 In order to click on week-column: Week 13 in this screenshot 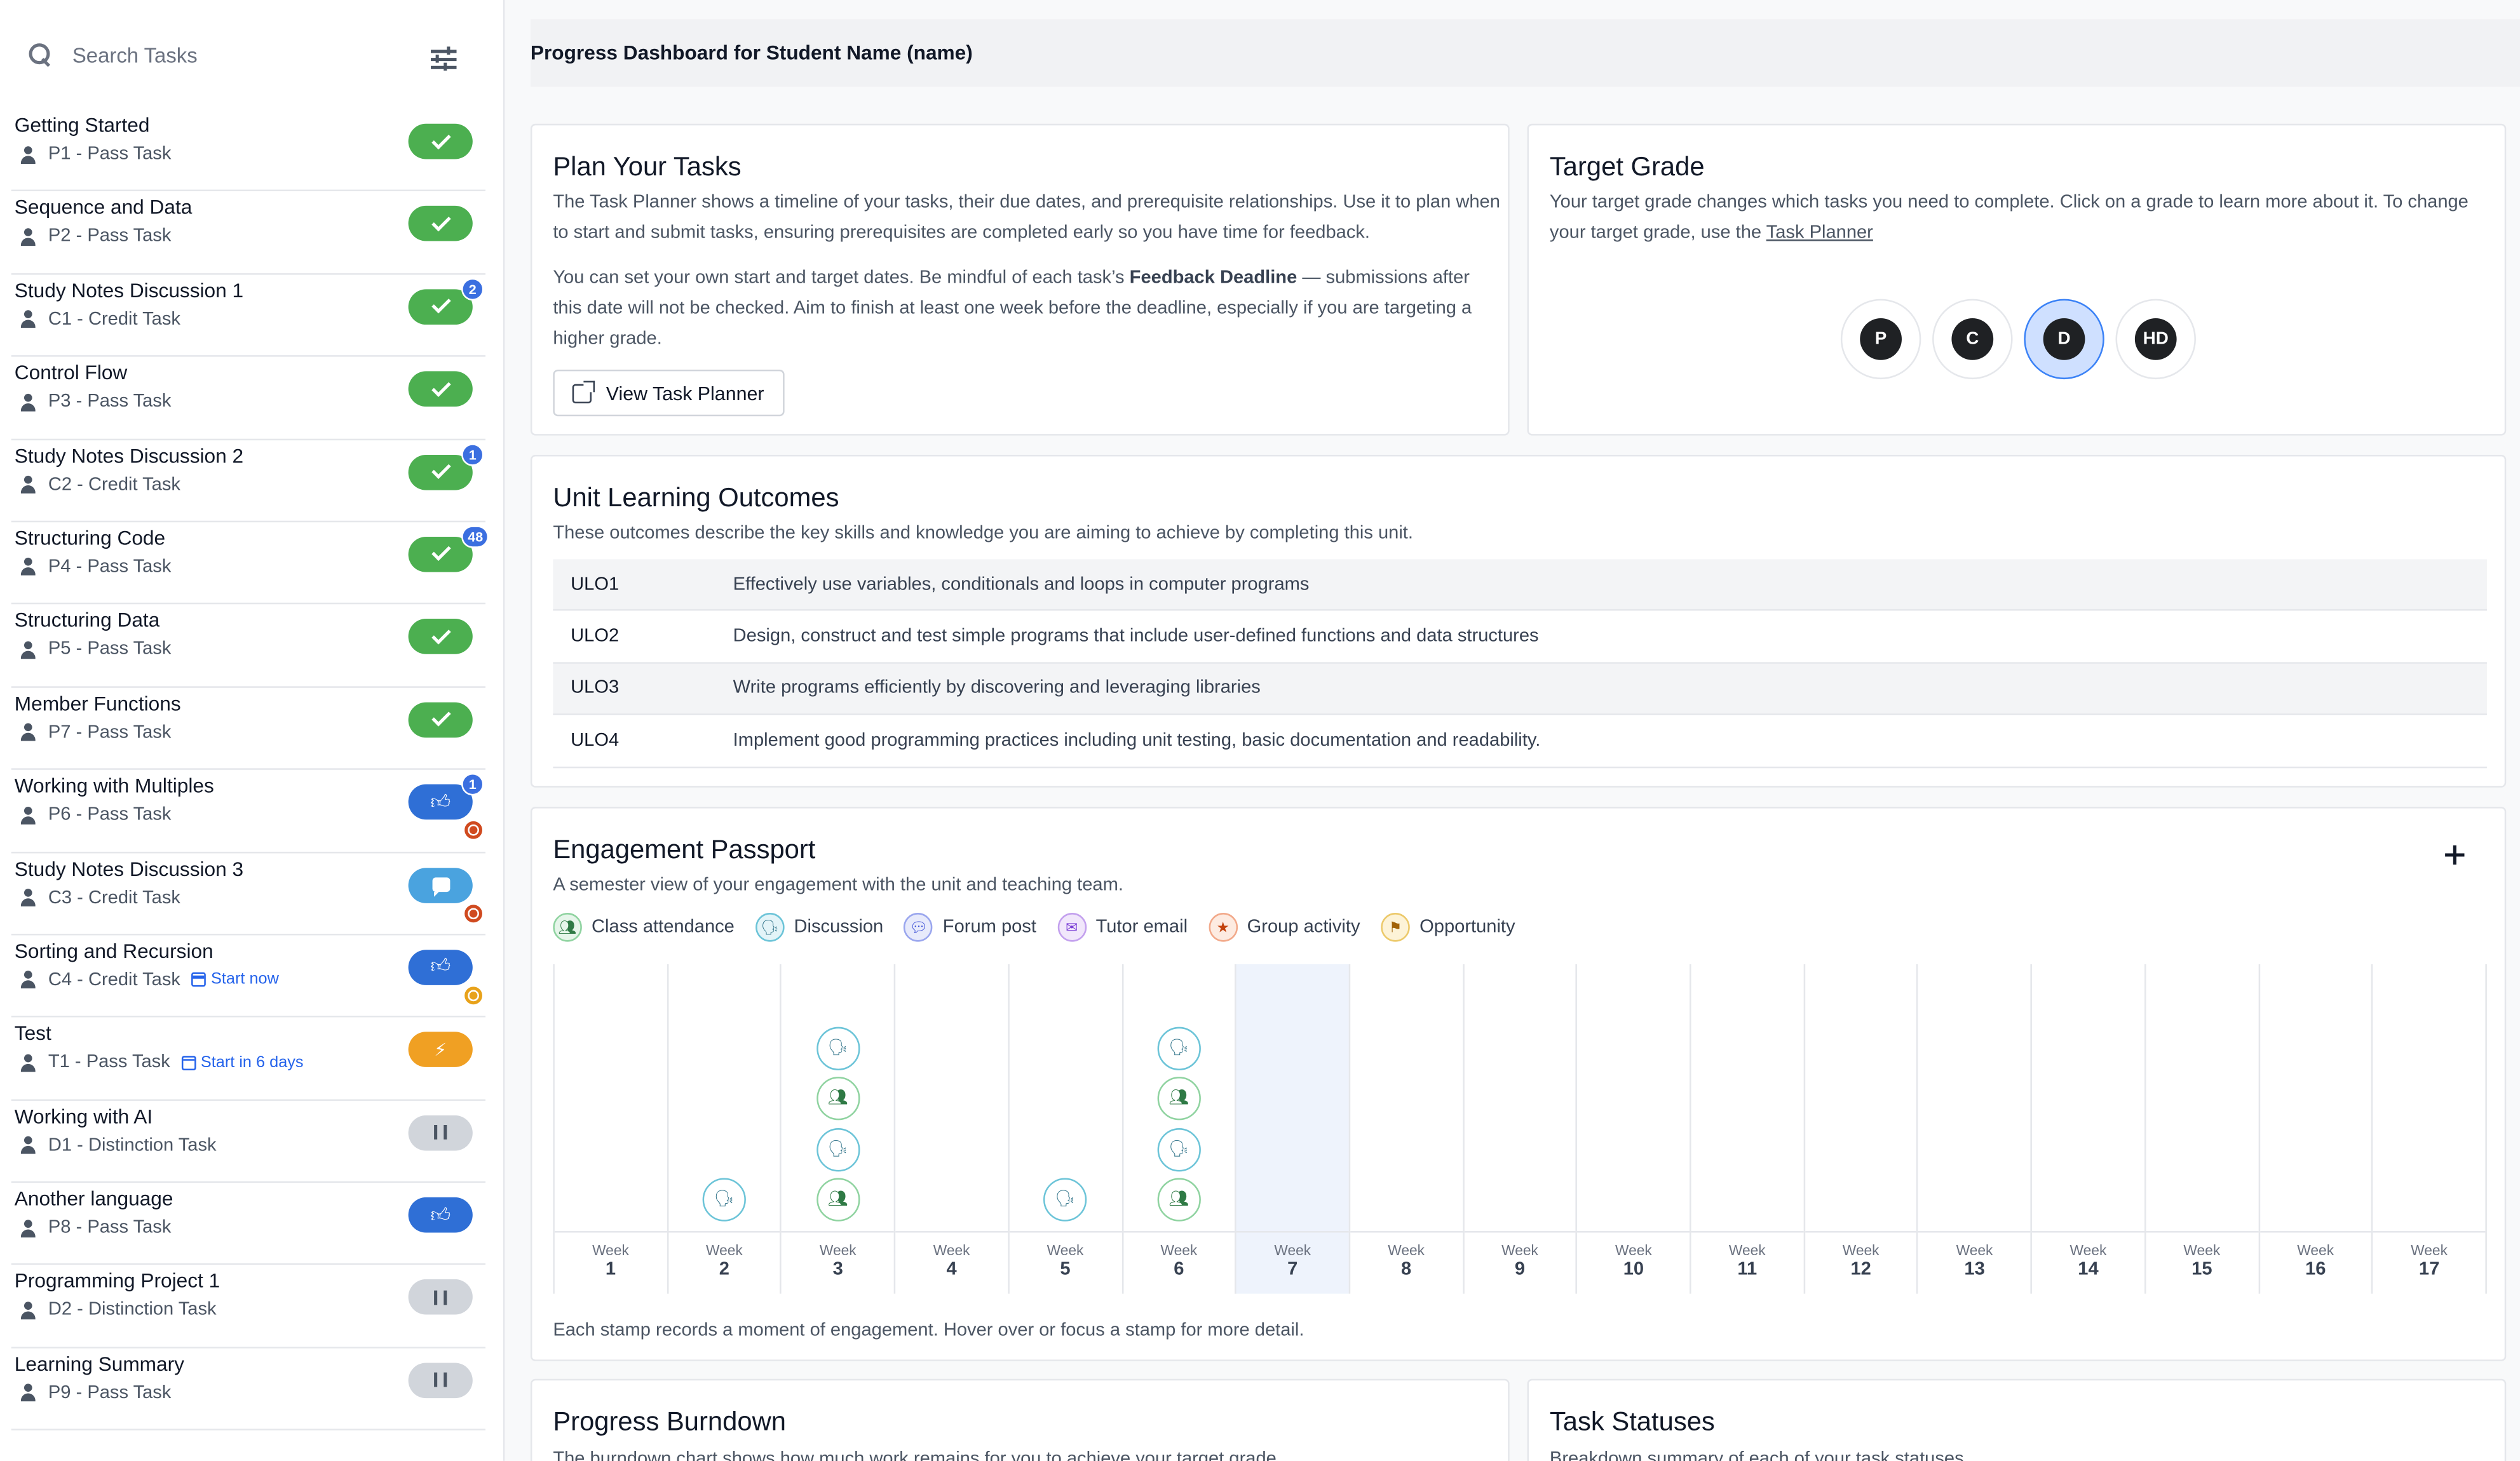, I will do `click(1973, 1129)`.